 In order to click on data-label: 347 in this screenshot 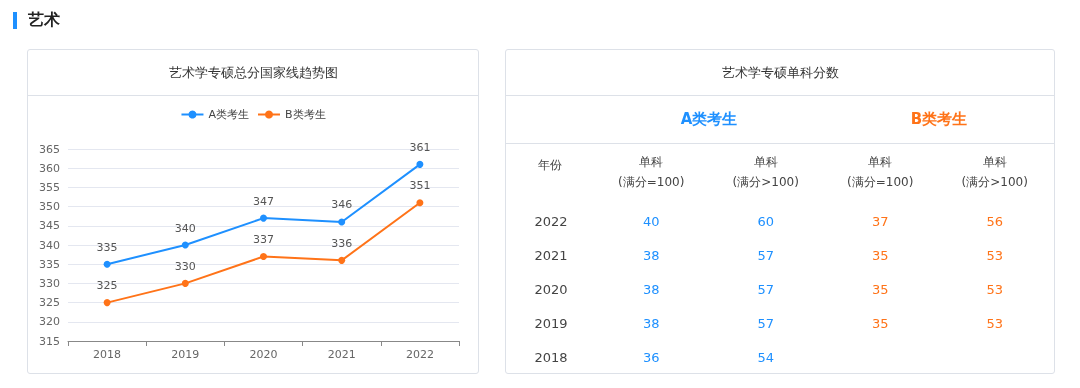, I will do `click(263, 201)`.